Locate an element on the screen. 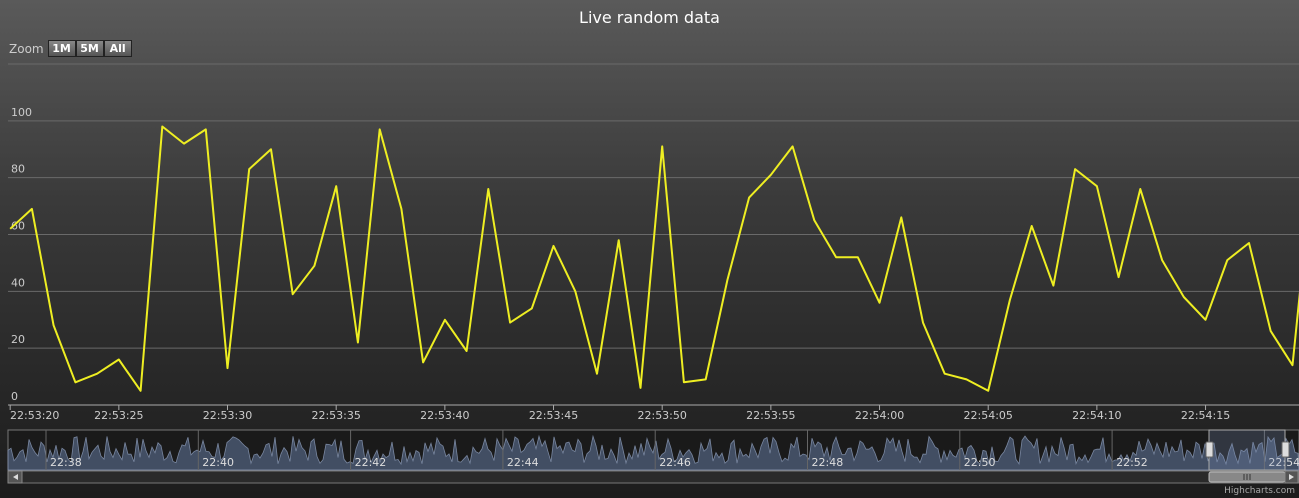 This screenshot has width=1299, height=498. navigator-tick-label: 22:42 is located at coordinates (371, 462).